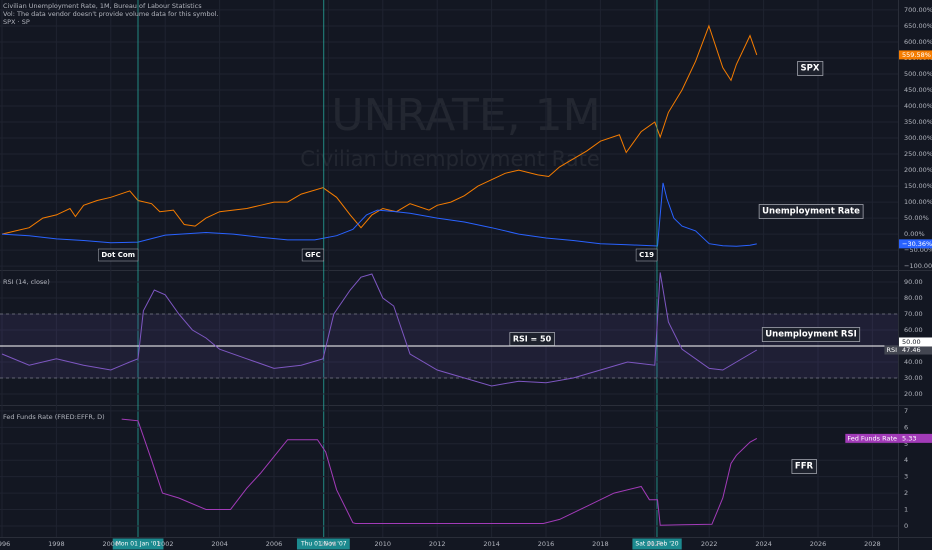 This screenshot has width=932, height=550. I want to click on x-tick-label: 2026, so click(818, 544).